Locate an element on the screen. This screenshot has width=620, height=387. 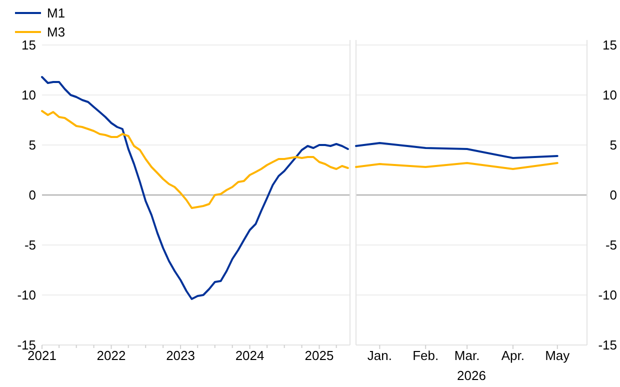
x-tick-label: 2025 is located at coordinates (319, 355).